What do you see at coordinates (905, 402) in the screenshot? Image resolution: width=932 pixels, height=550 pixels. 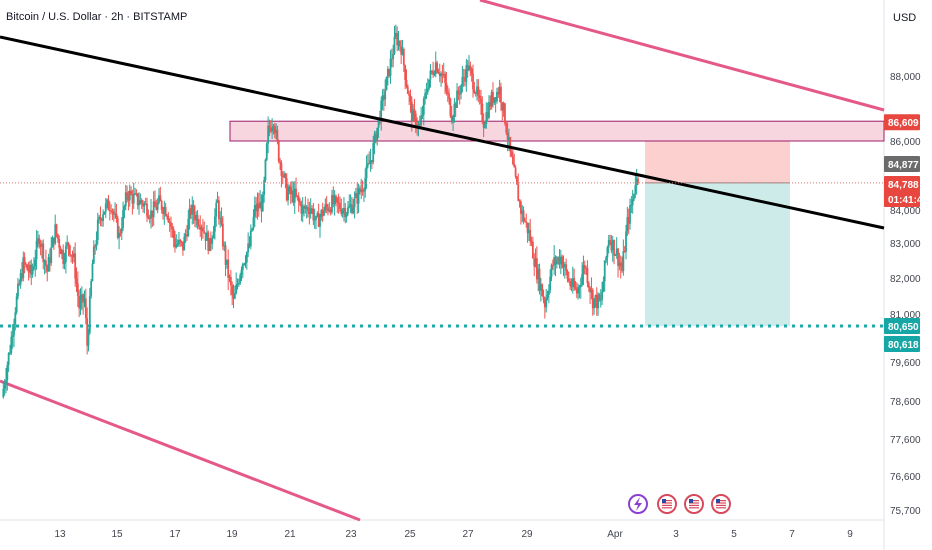 I see `y-tick-label: 78,600` at bounding box center [905, 402].